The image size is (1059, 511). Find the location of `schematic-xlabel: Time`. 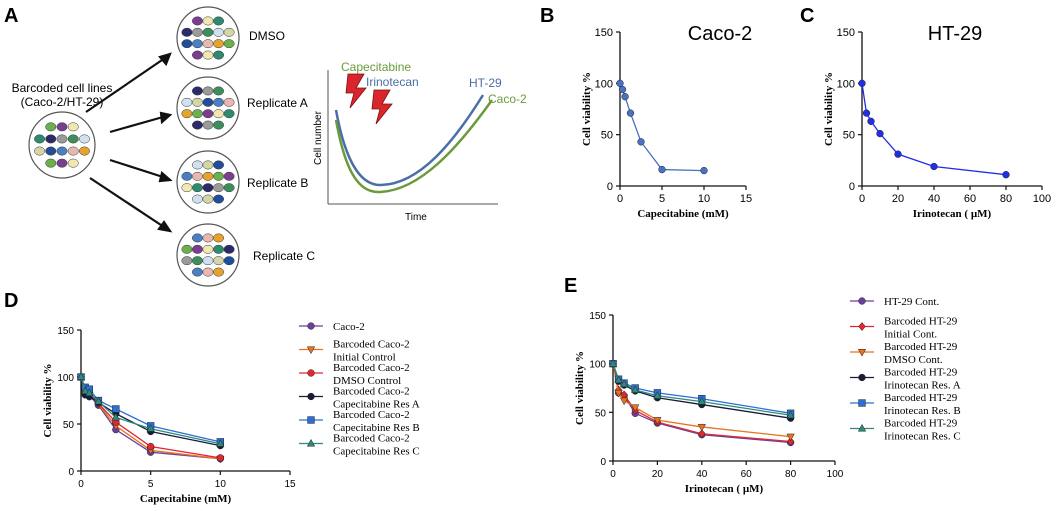

schematic-xlabel: Time is located at coordinates (416, 217).